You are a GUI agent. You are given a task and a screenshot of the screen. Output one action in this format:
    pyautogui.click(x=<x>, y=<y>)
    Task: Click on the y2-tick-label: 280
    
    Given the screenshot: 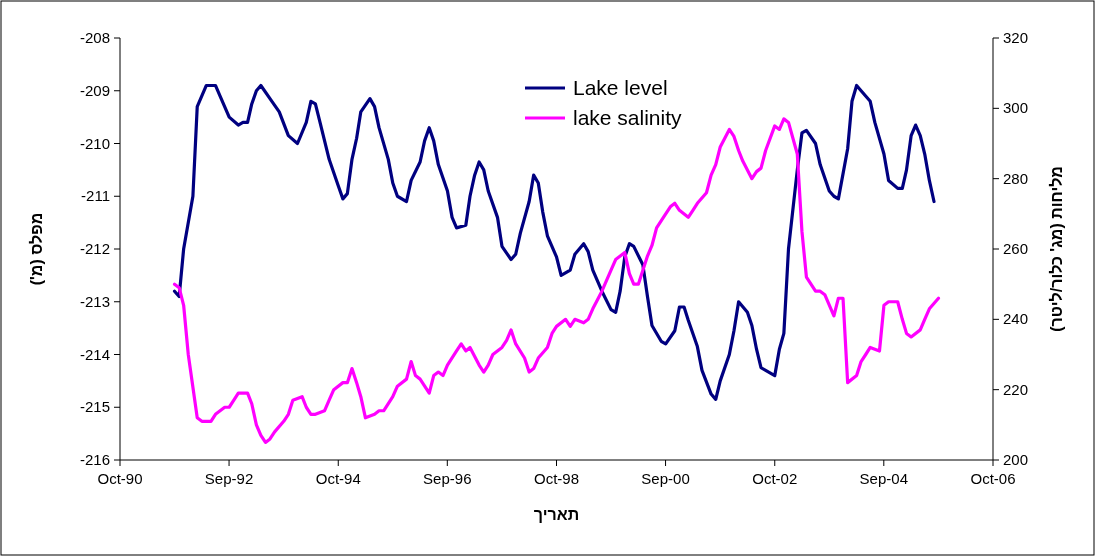 What is the action you would take?
    pyautogui.click(x=1016, y=178)
    